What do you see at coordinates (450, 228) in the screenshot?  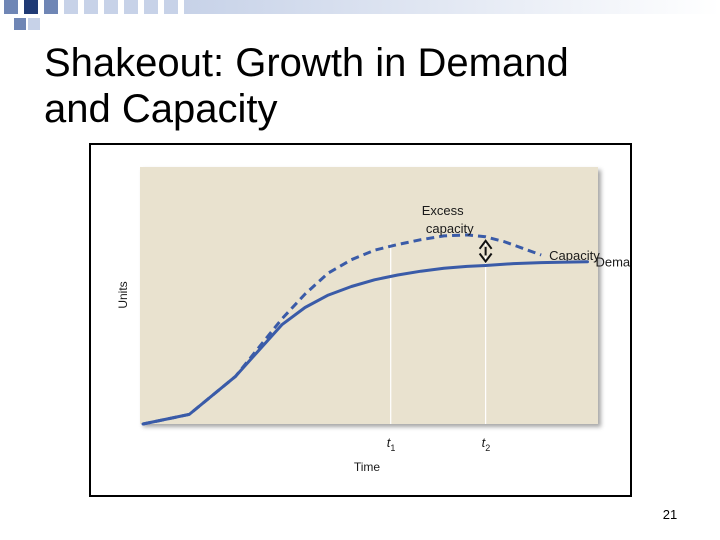 I see `excess-capacity-label-line-2: capacity` at bounding box center [450, 228].